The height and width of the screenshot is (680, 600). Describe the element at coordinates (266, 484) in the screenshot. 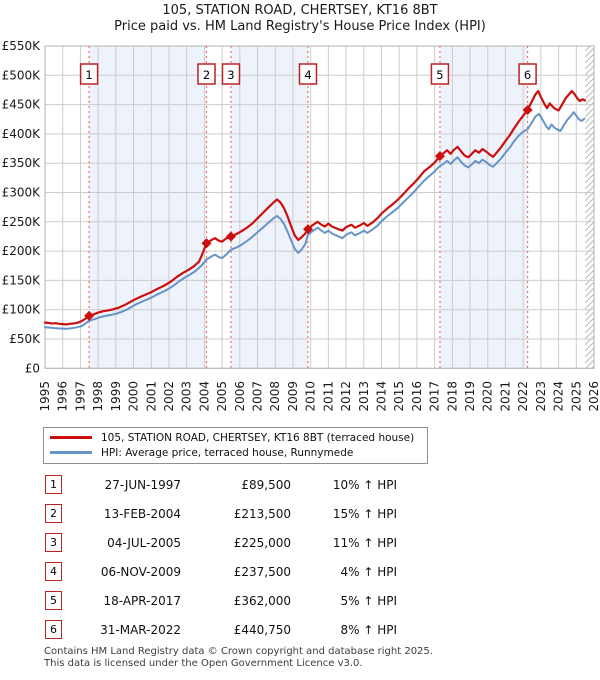

I see `transaction-price: £89,500` at that location.